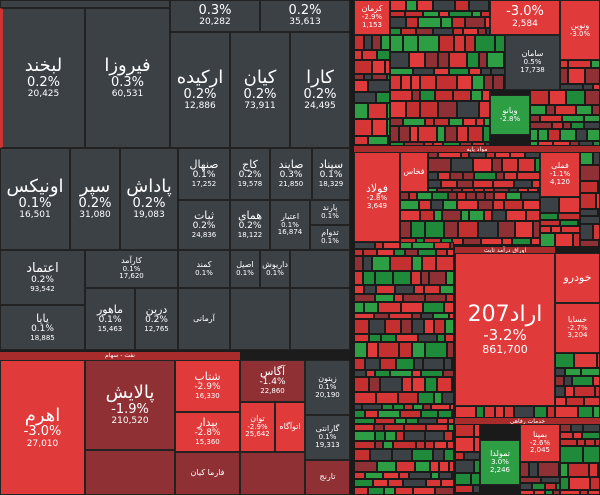  Describe the element at coordinates (377, 197) in the screenshot. I see `stock-tile: فولاد -2.8% 3,649` at that location.